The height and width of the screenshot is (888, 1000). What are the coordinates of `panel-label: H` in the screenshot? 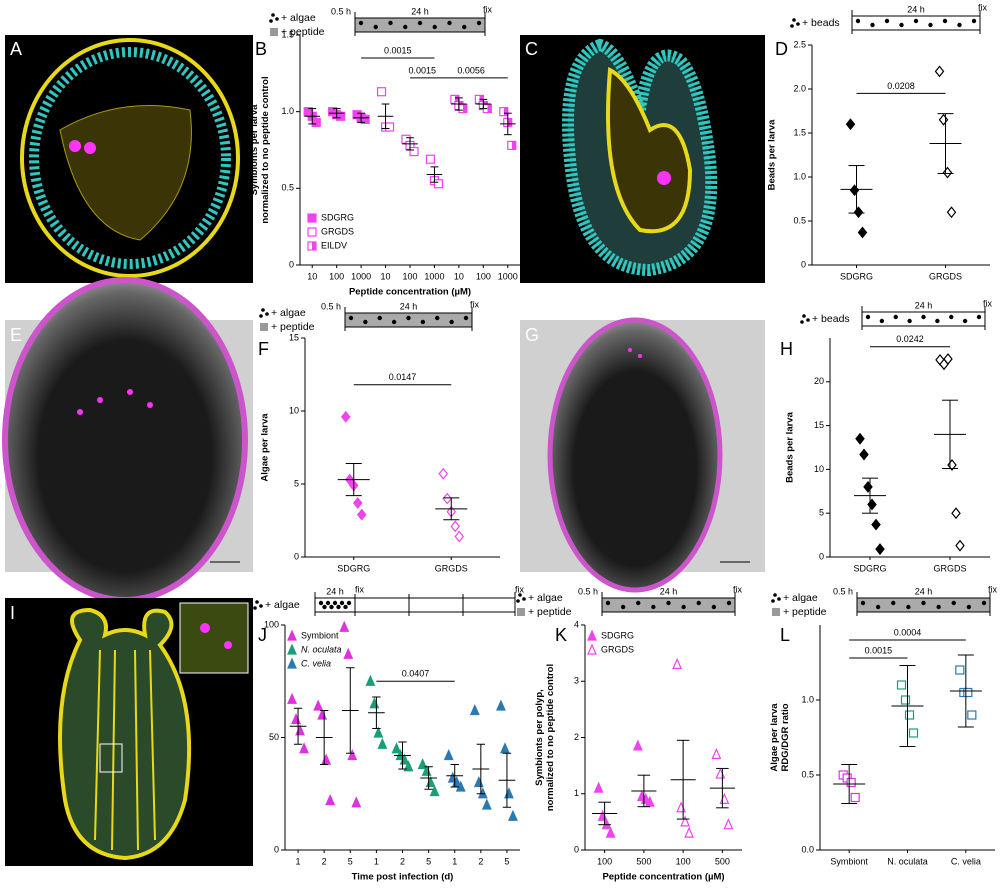 It's located at (786, 349).